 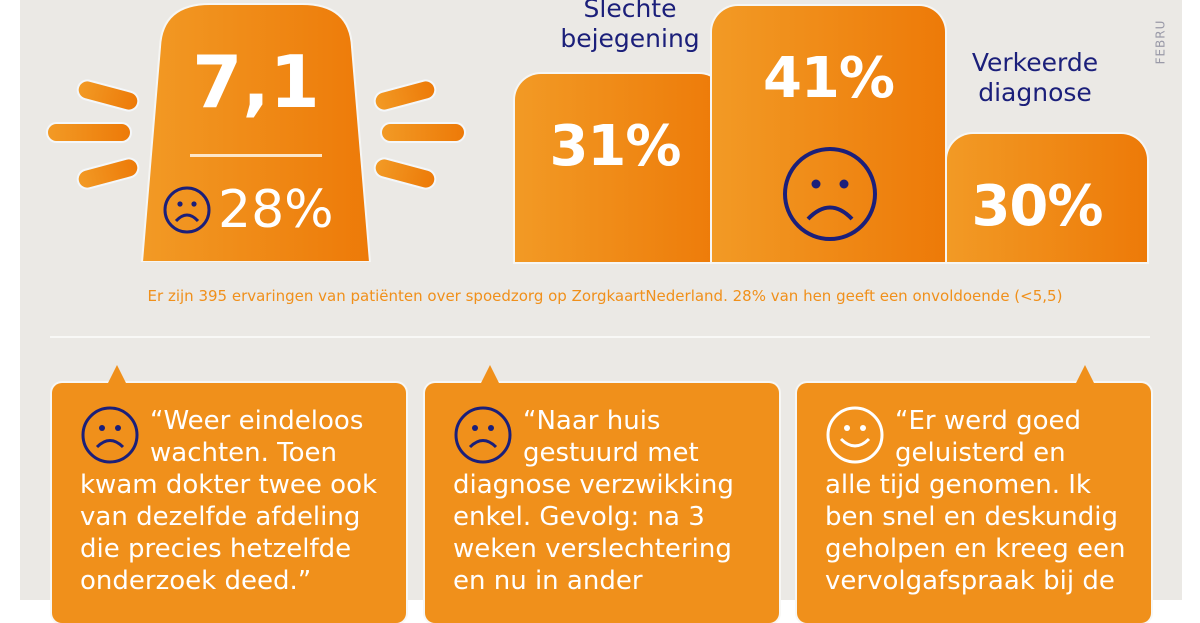 I want to click on unsatisfied-percent: 28%, so click(x=276, y=210).